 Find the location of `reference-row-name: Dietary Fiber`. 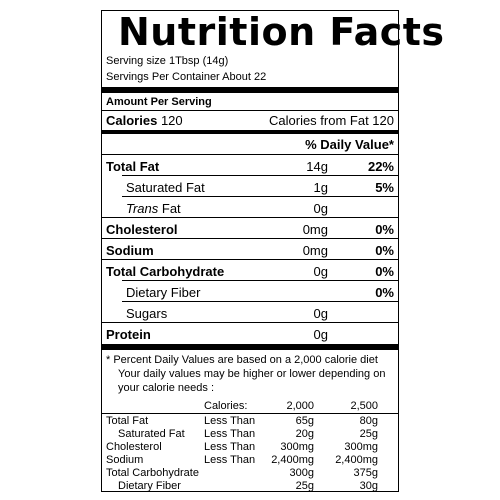

reference-row-name: Dietary Fiber is located at coordinates (149, 486).